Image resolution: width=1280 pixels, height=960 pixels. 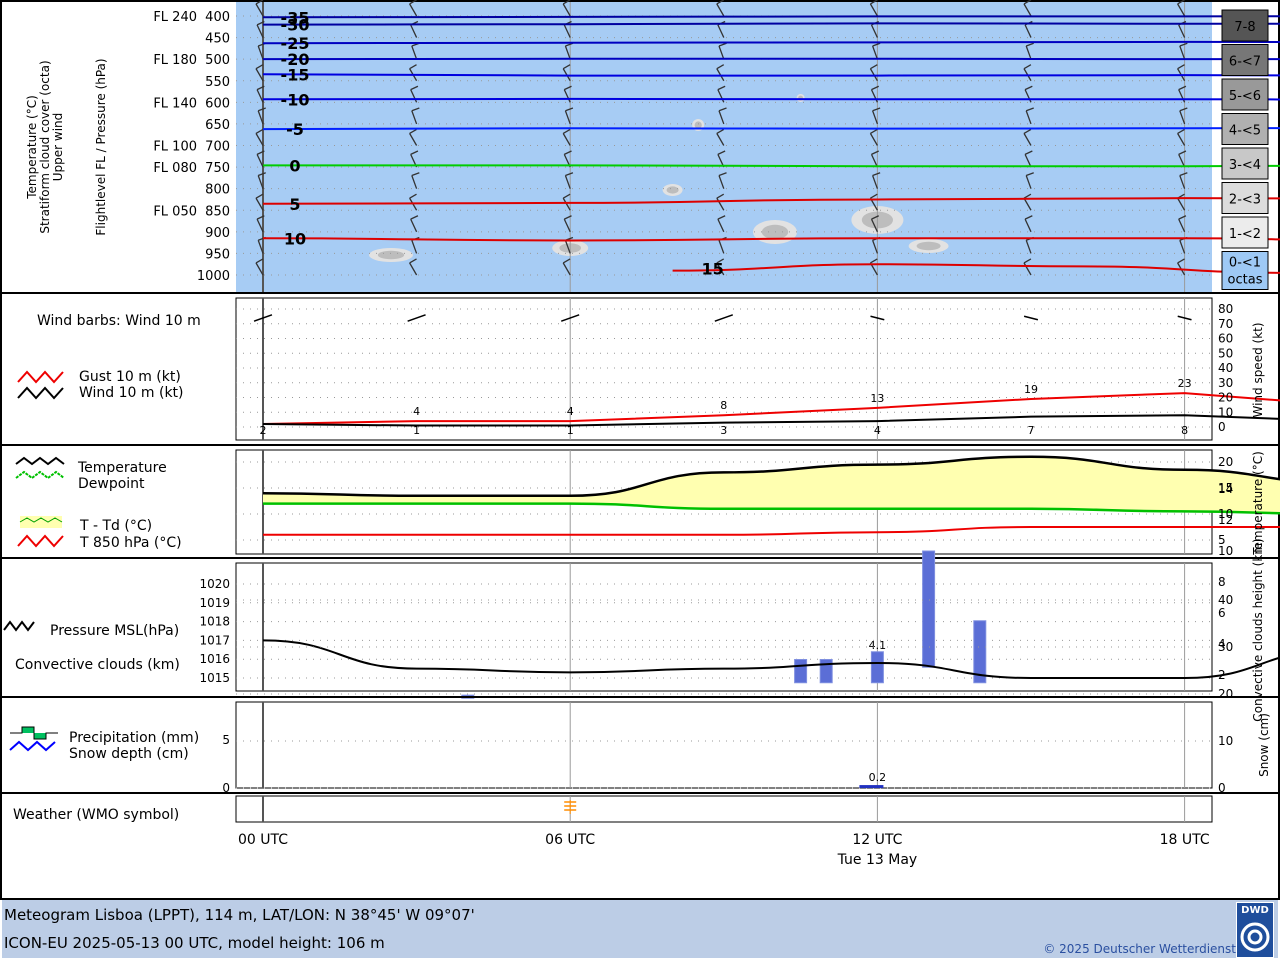 I want to click on convective-y-tick: 6, so click(x=1222, y=613).